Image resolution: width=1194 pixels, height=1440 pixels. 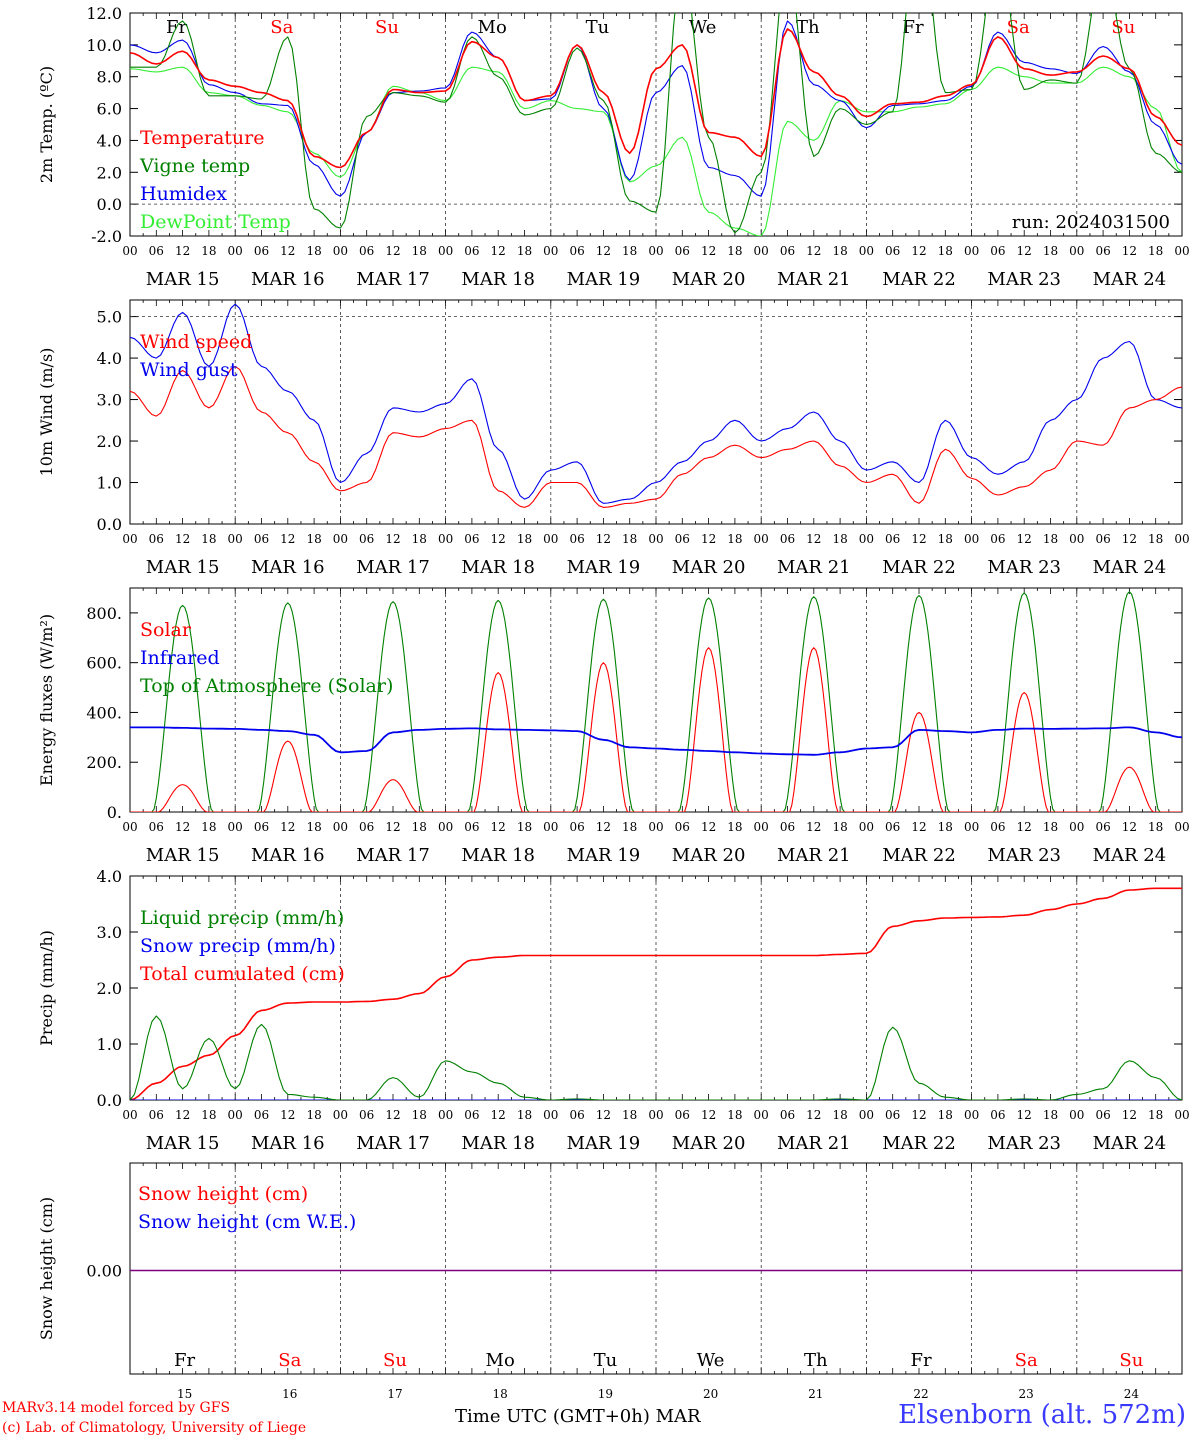 What do you see at coordinates (816, 1360) in the screenshot?
I see `weekday-label: Th` at bounding box center [816, 1360].